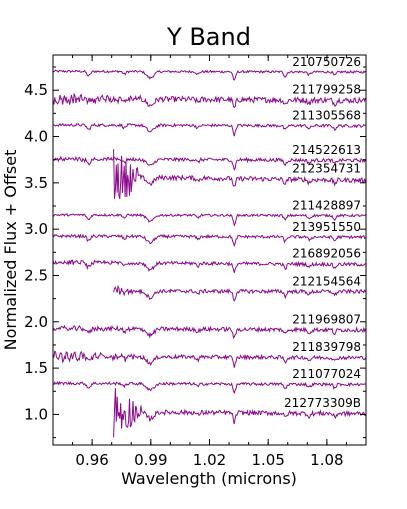 The height and width of the screenshot is (509, 407). Describe the element at coordinates (36, 183) in the screenshot. I see `y-tick-label: 3.5` at that location.